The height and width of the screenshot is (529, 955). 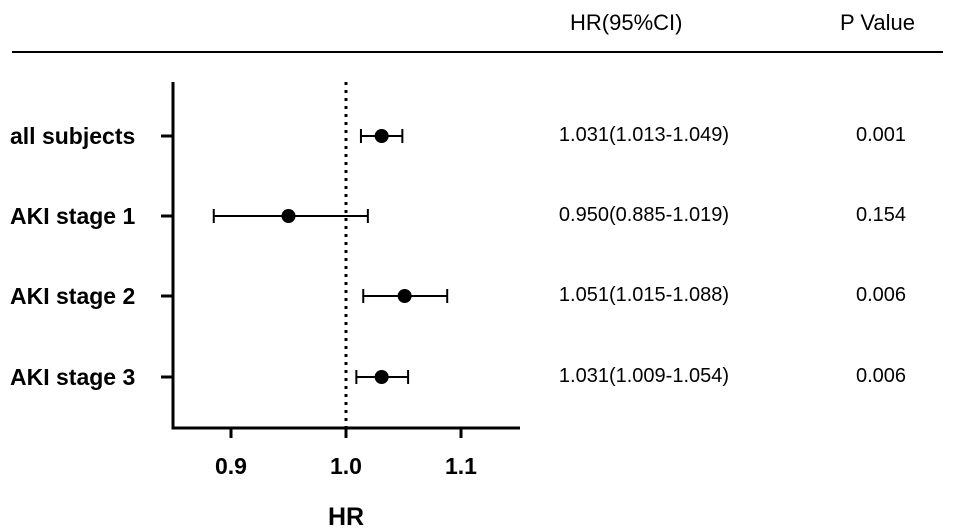 What do you see at coordinates (72, 377) in the screenshot?
I see `row-label: AKI stage 3` at bounding box center [72, 377].